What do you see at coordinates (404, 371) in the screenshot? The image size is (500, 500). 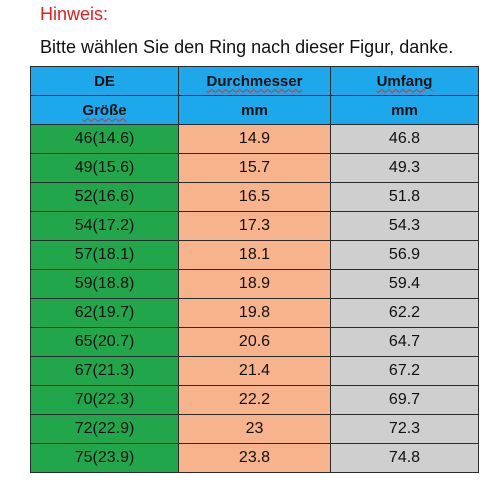 I see `circumference-cell: 67.2` at bounding box center [404, 371].